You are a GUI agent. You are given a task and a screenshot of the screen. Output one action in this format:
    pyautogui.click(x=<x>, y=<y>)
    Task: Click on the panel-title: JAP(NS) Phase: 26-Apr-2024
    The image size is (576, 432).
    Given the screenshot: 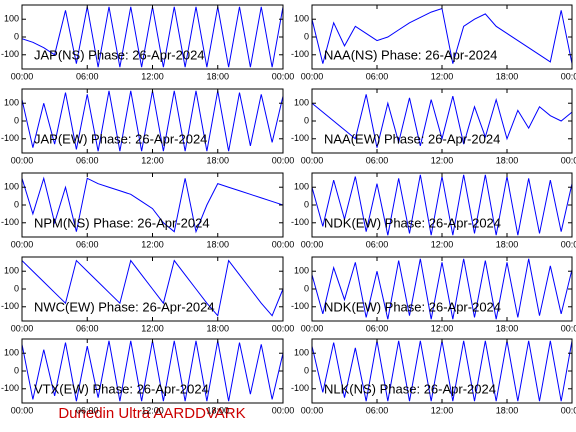 What is the action you would take?
    pyautogui.click(x=119, y=54)
    